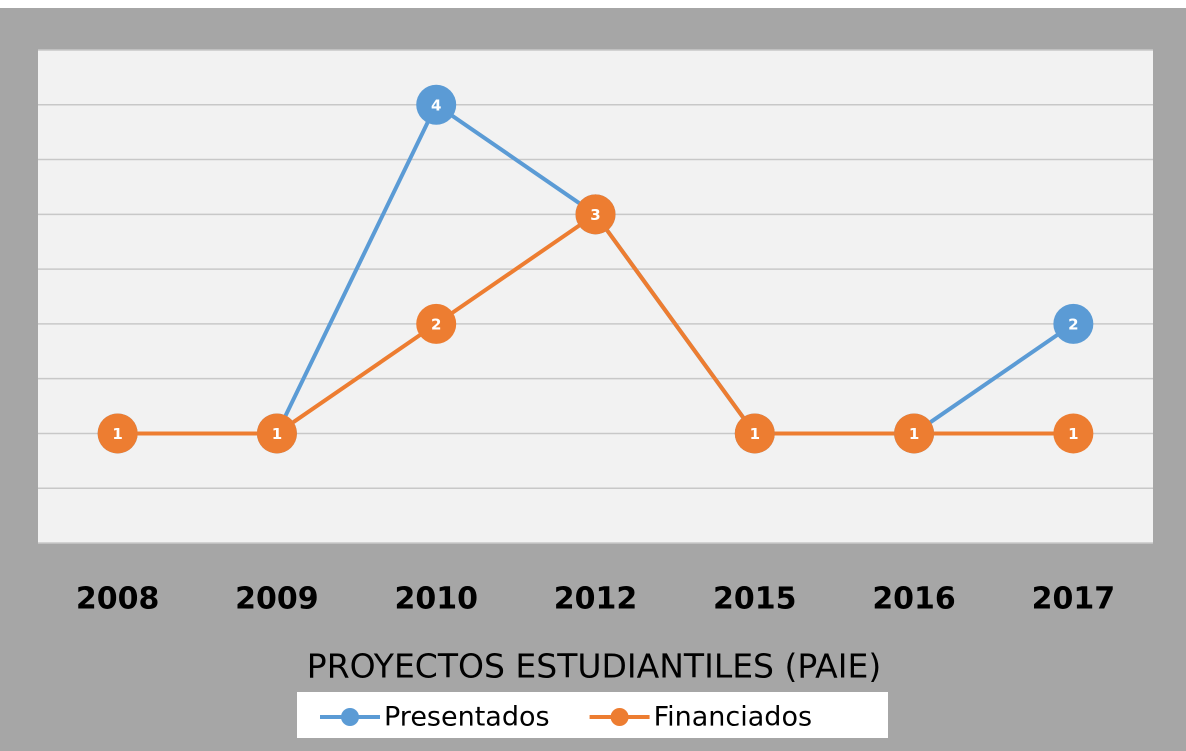 The image size is (1186, 751). I want to click on top-strip, so click(593, 4).